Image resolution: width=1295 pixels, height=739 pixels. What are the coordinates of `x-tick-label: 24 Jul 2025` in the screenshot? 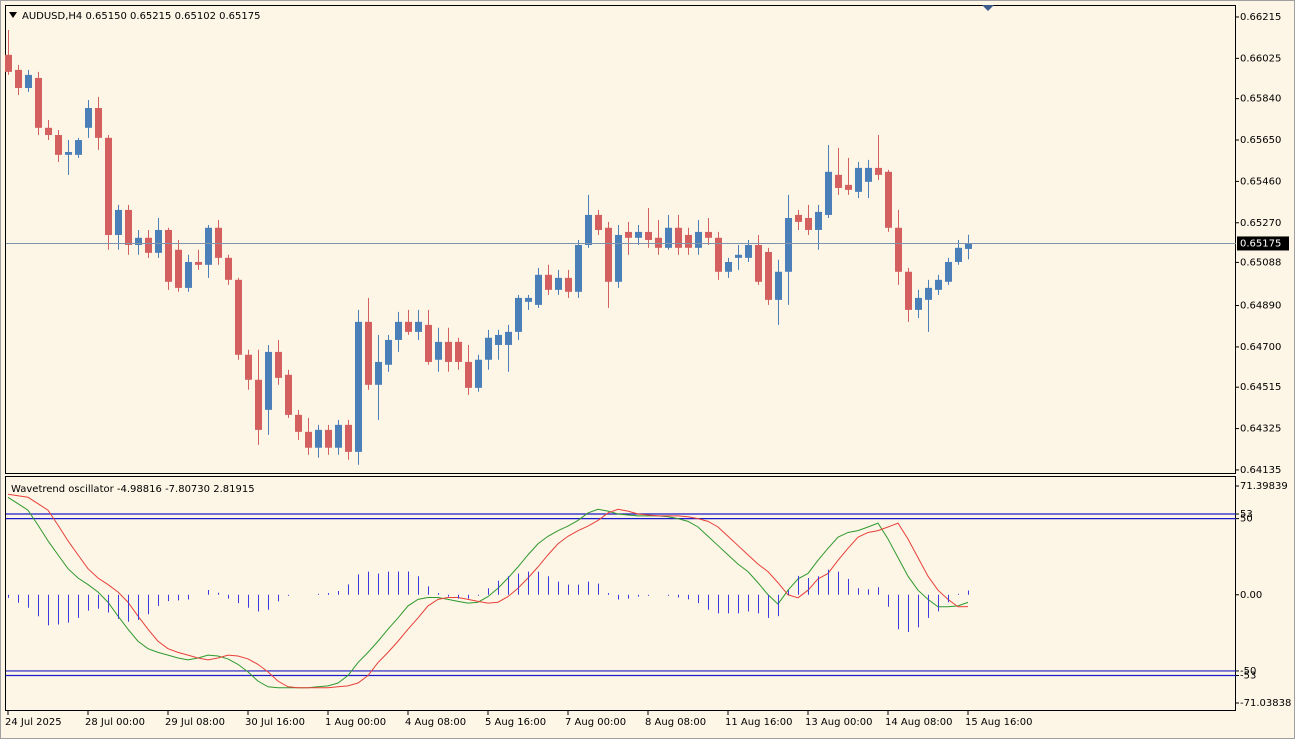 It's located at (33, 722).